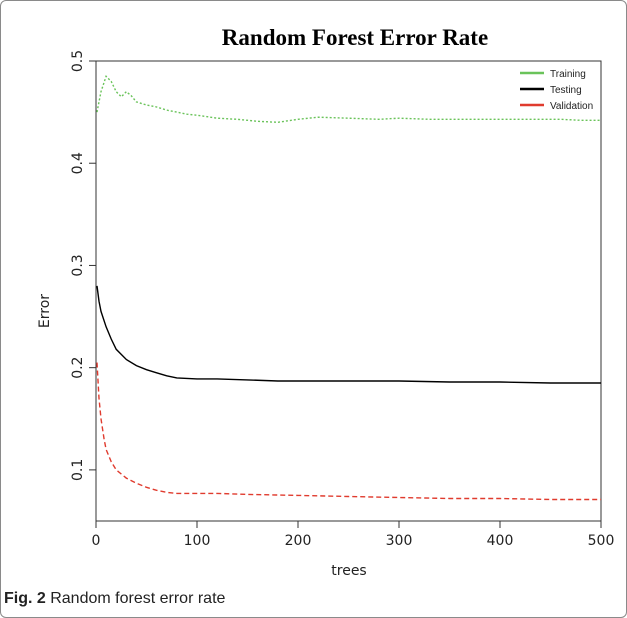 This screenshot has width=627, height=618. Describe the element at coordinates (78, 61) in the screenshot. I see `y-tick-label: 0.5` at that location.